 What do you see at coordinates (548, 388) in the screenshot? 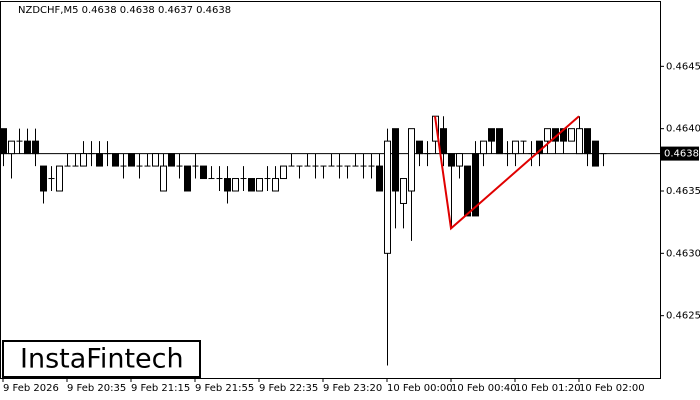
I see `x-tick-label: 10 Feb 01:20` at bounding box center [548, 388].